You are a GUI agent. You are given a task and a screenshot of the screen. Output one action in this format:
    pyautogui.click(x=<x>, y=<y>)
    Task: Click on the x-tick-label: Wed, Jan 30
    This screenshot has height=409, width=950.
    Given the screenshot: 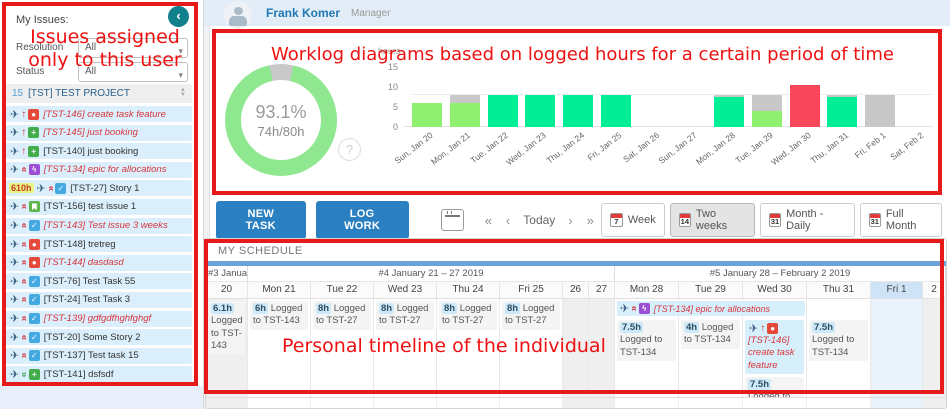 What is the action you would take?
    pyautogui.click(x=790, y=149)
    